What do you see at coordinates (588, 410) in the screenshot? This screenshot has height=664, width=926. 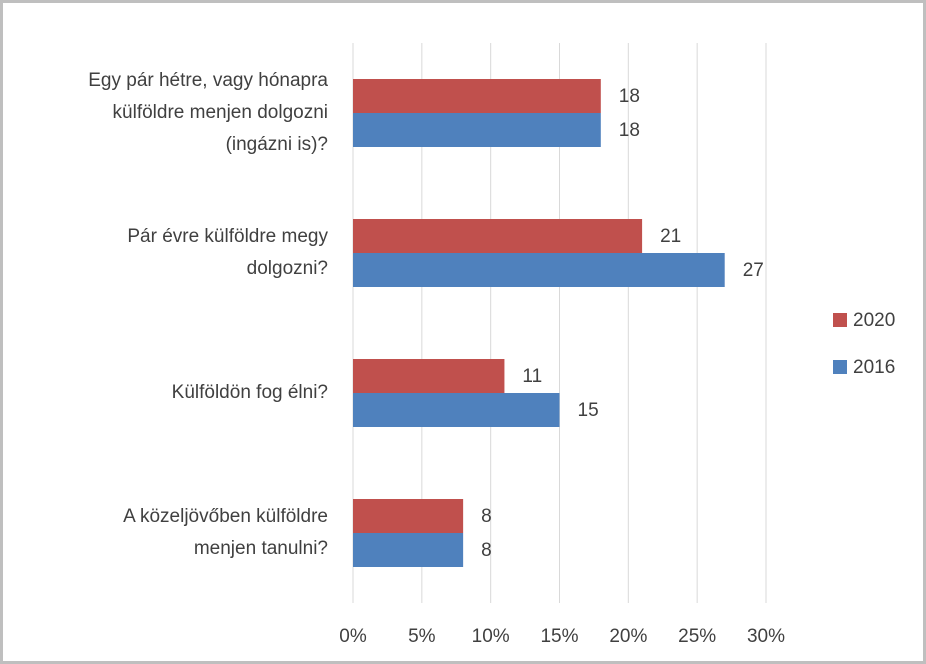 I see `data-label: 15` at bounding box center [588, 410].